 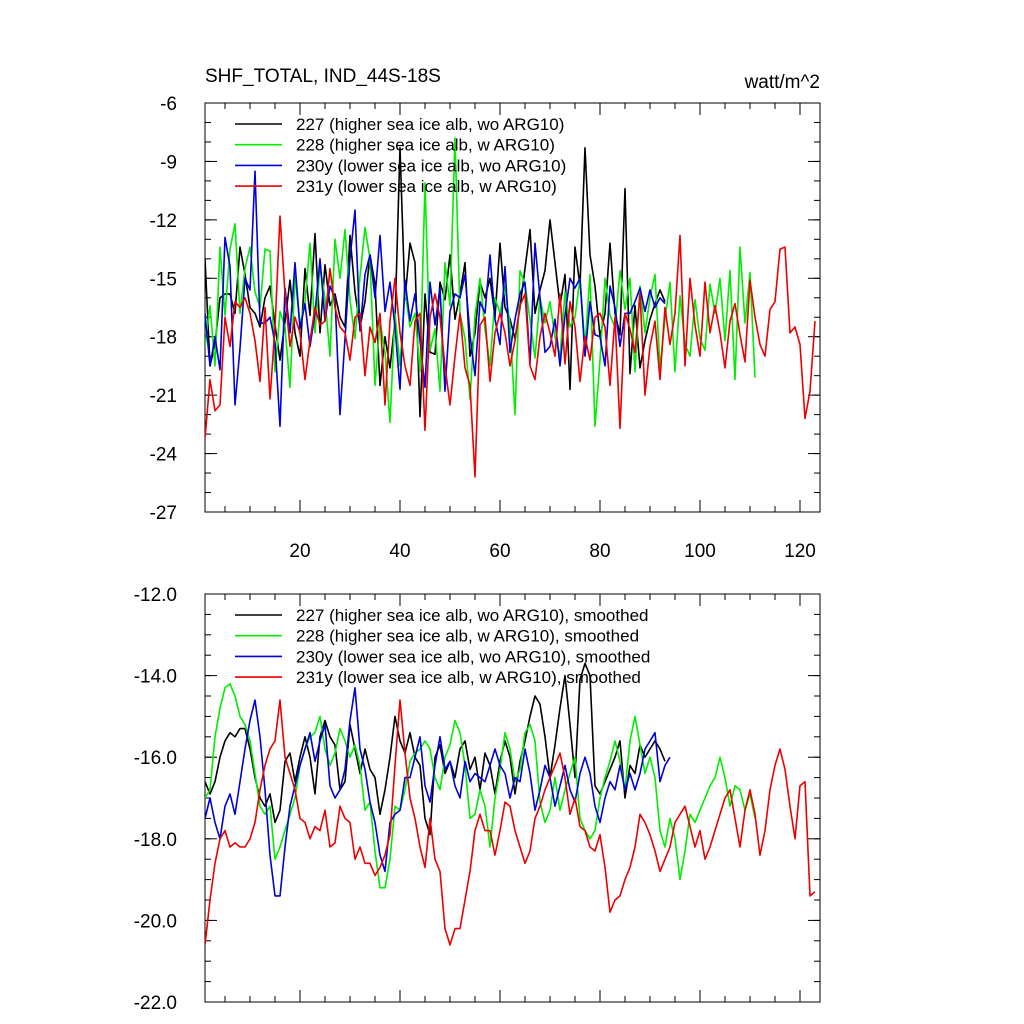 What do you see at coordinates (155, 677) in the screenshot?
I see `y-tick-label: -14.0` at bounding box center [155, 677].